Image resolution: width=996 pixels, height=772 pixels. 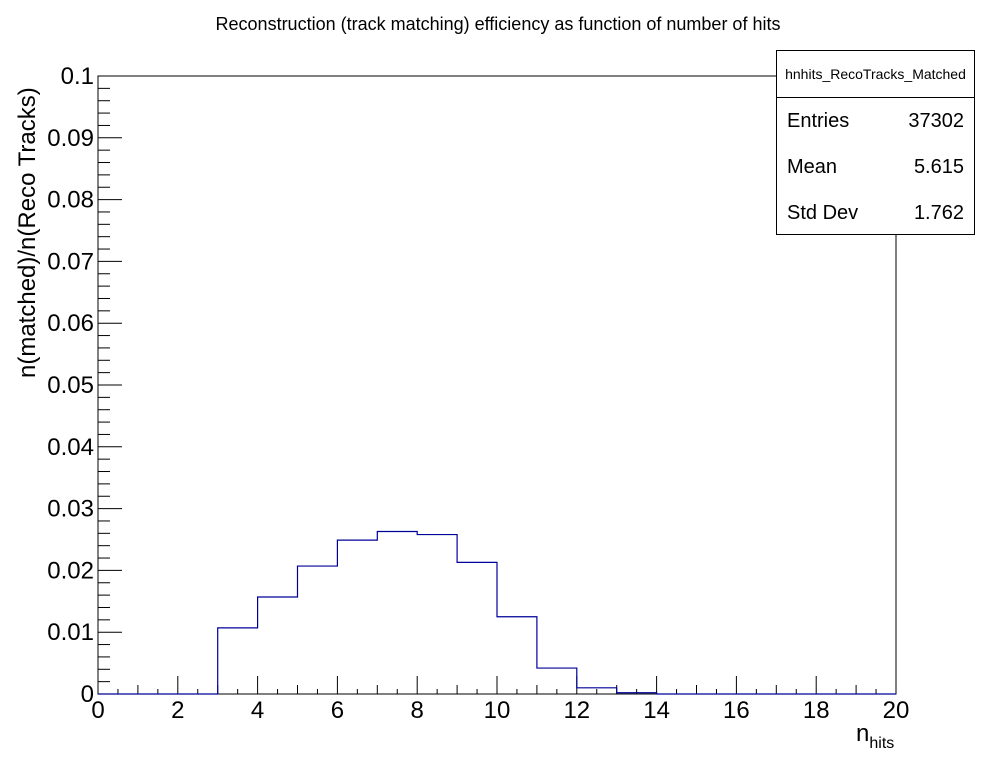 What do you see at coordinates (896, 710) in the screenshot?
I see `x-tick-label: 20` at bounding box center [896, 710].